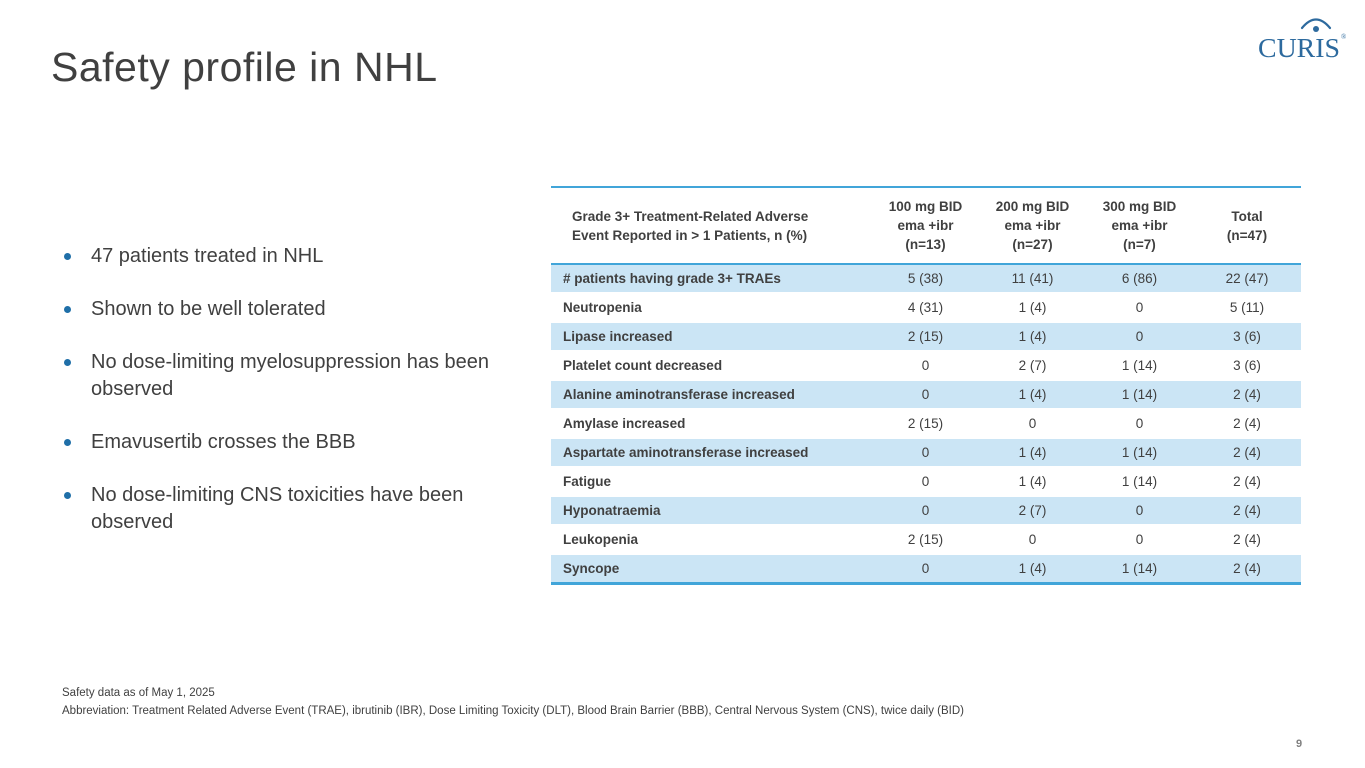  What do you see at coordinates (1139, 279) in the screenshot?
I see `table-cell: 6 (86)` at bounding box center [1139, 279].